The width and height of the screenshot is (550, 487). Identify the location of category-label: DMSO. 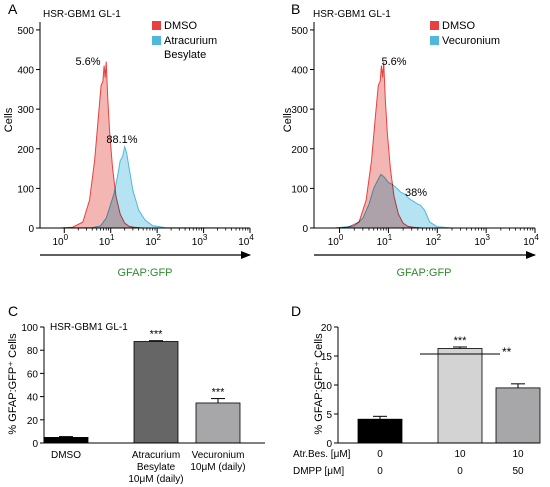
(66, 455).